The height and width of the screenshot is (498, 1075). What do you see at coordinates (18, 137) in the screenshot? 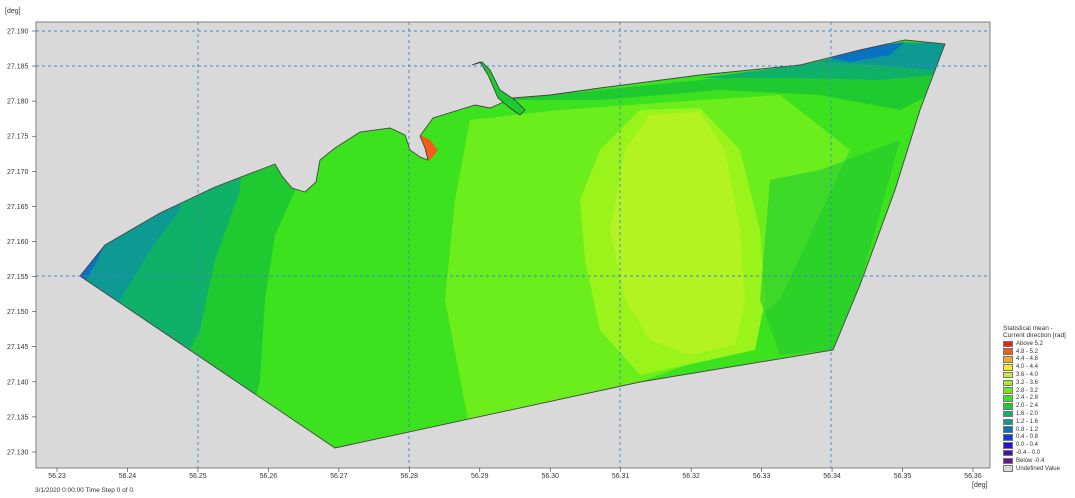
I see `y-tick-label: 27.175` at bounding box center [18, 137].